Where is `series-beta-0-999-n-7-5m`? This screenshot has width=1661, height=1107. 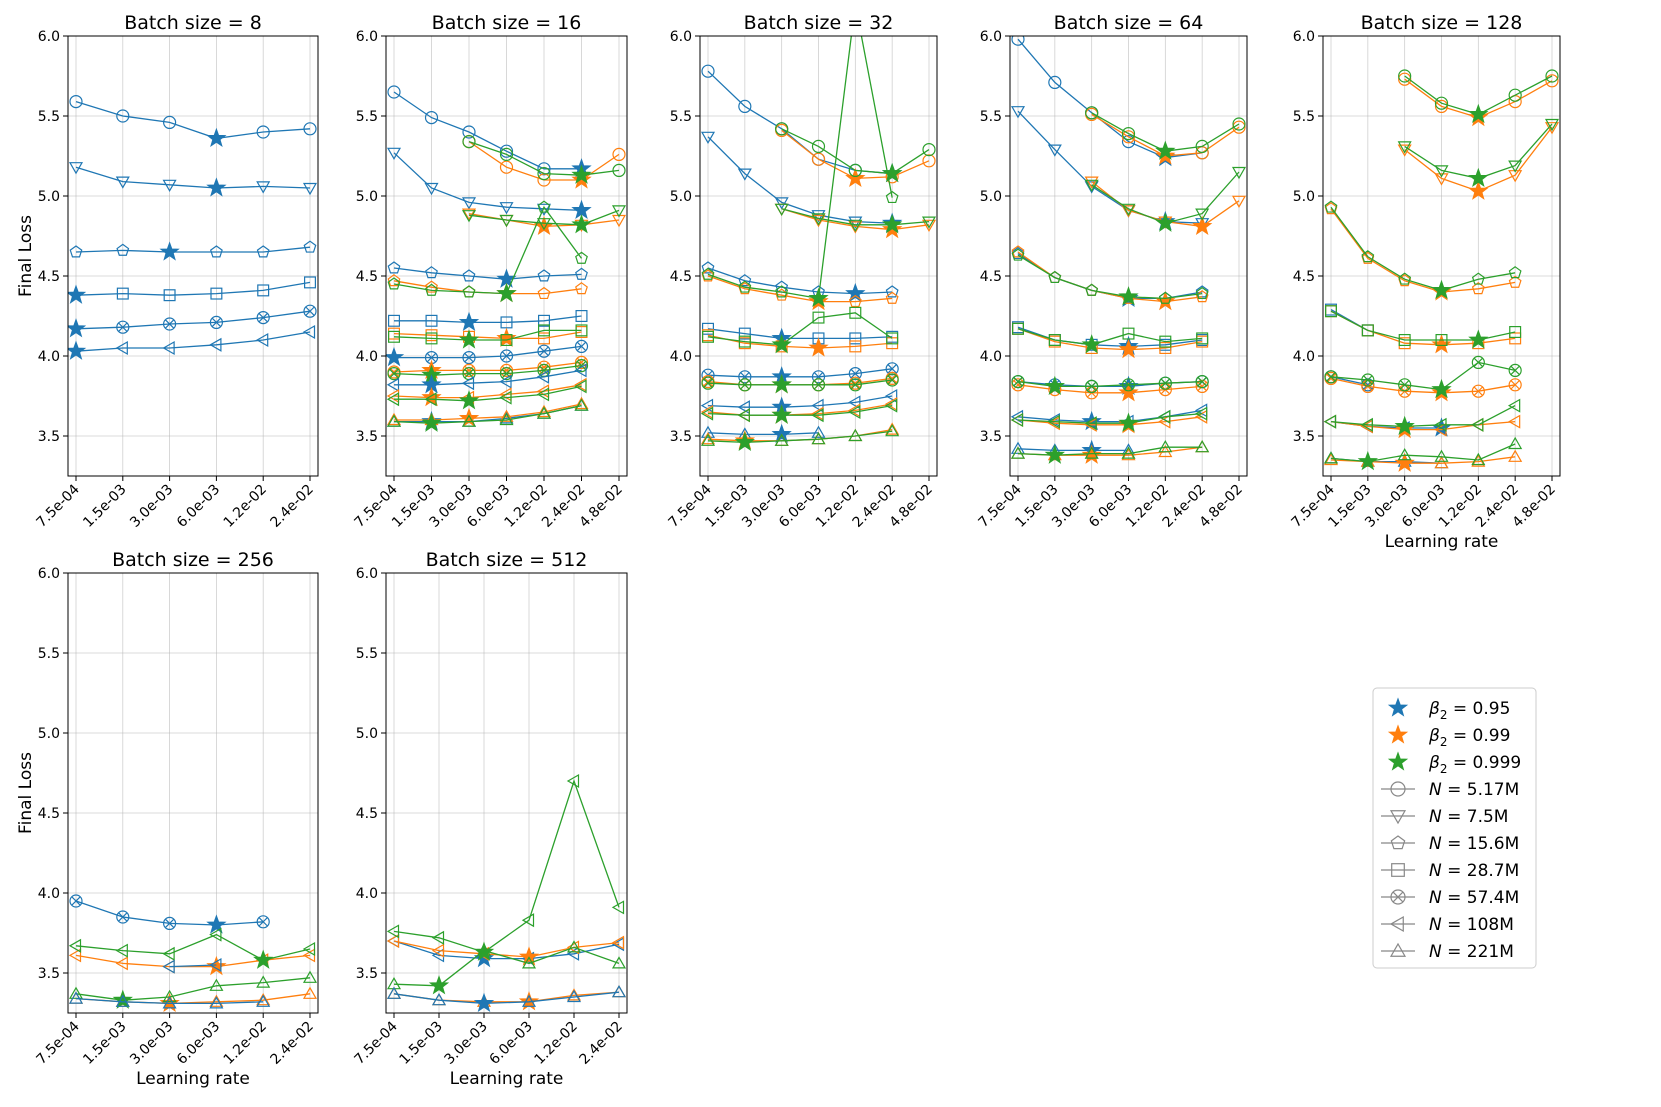 series-beta-0-999-n-7-5m is located at coordinates (544, 219).